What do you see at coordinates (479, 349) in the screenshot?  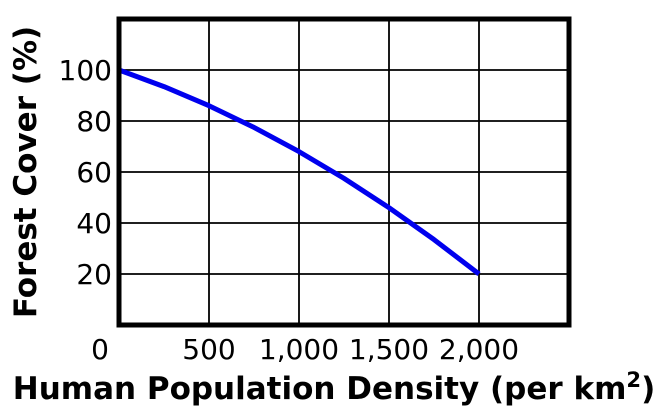 I see `x-tick-label: 2,000` at bounding box center [479, 349].